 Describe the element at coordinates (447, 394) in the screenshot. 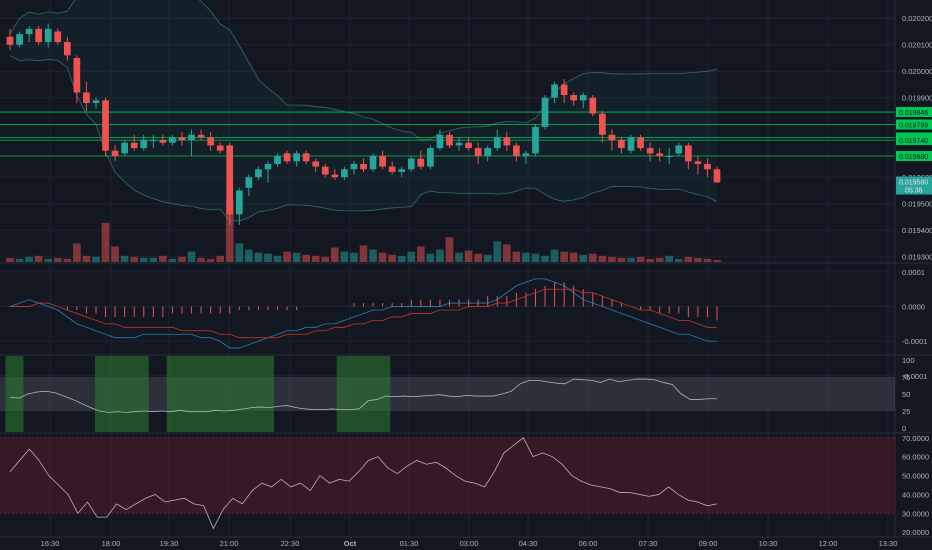

I see `rsi-panel` at that location.